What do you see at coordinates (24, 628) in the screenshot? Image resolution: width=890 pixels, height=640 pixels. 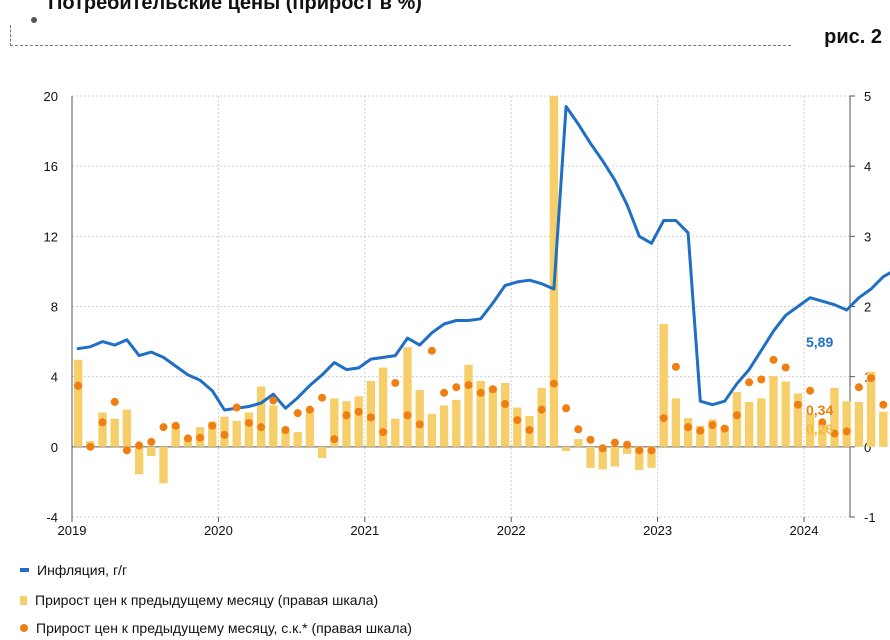 I see `dot-swatch-icon` at bounding box center [24, 628].